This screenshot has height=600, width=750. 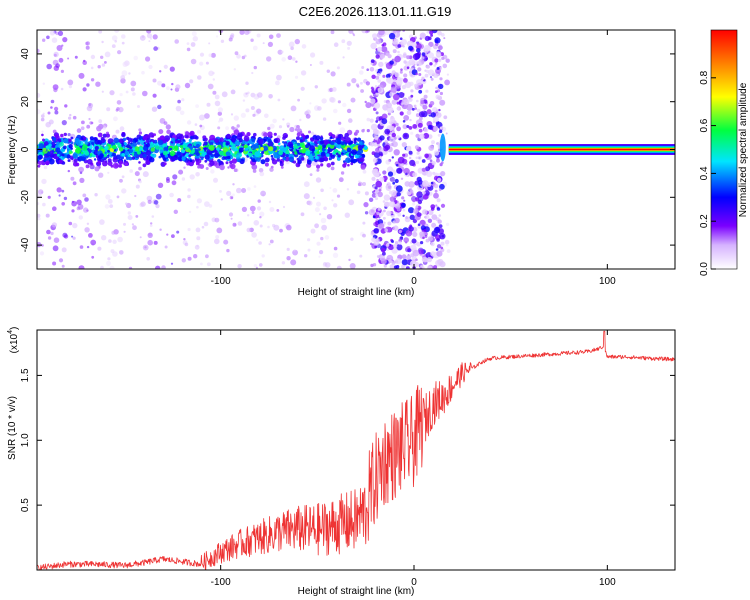 What do you see at coordinates (356, 591) in the screenshot?
I see `snr-x-label: Height of straight line (km)` at bounding box center [356, 591].